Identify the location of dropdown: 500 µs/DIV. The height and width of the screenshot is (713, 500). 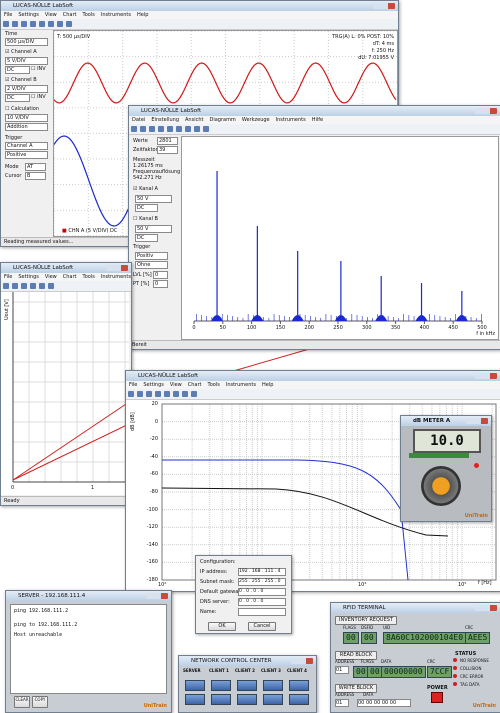
(26, 42).